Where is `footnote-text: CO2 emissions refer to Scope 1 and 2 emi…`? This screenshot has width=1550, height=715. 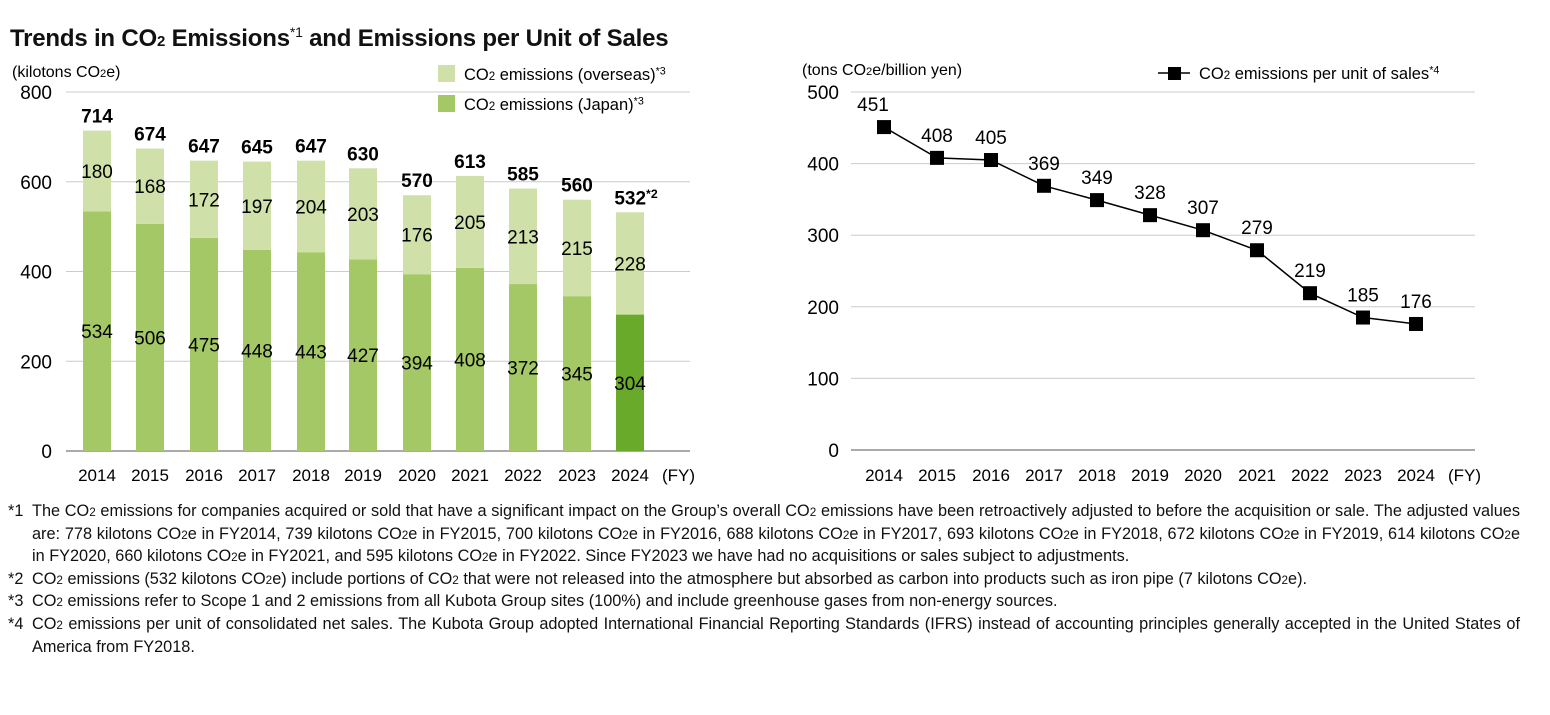
footnote-text: CO2 emissions refer to Scope 1 and 2 emi… is located at coordinates (545, 601).